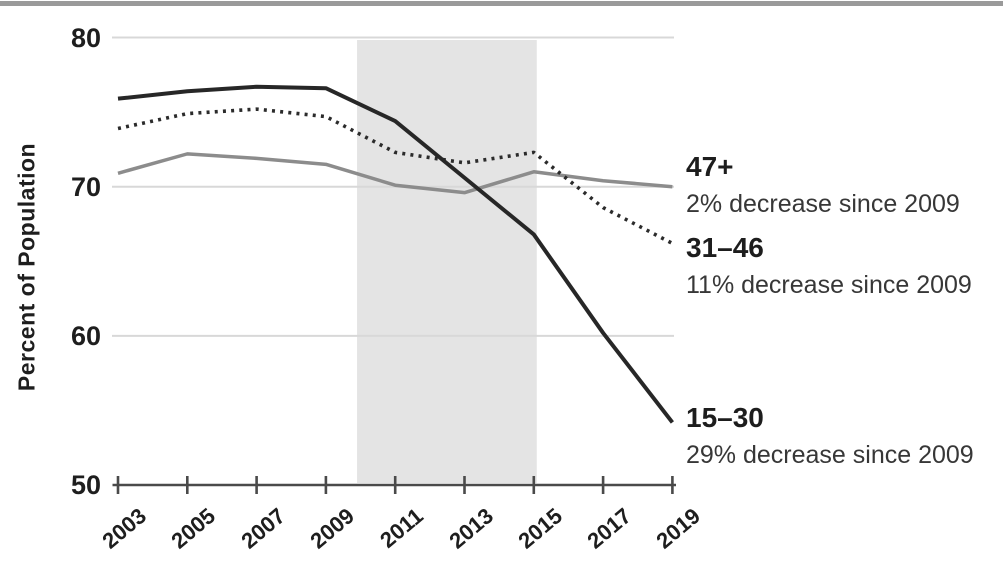 The width and height of the screenshot is (1003, 585). I want to click on series-note-31-46: 11% decrease since 2009, so click(829, 284).